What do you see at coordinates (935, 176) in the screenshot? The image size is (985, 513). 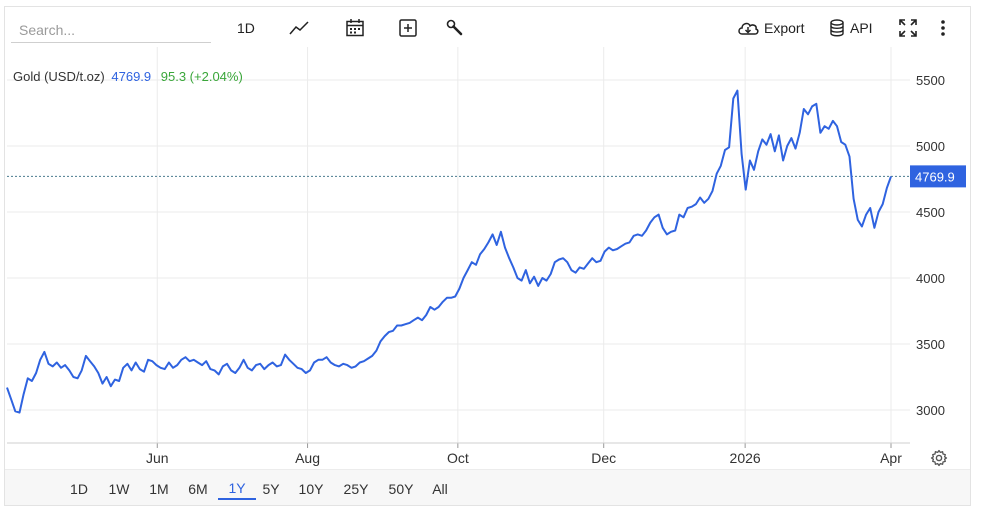 I see `last-price-label: 4769.9` at bounding box center [935, 176].